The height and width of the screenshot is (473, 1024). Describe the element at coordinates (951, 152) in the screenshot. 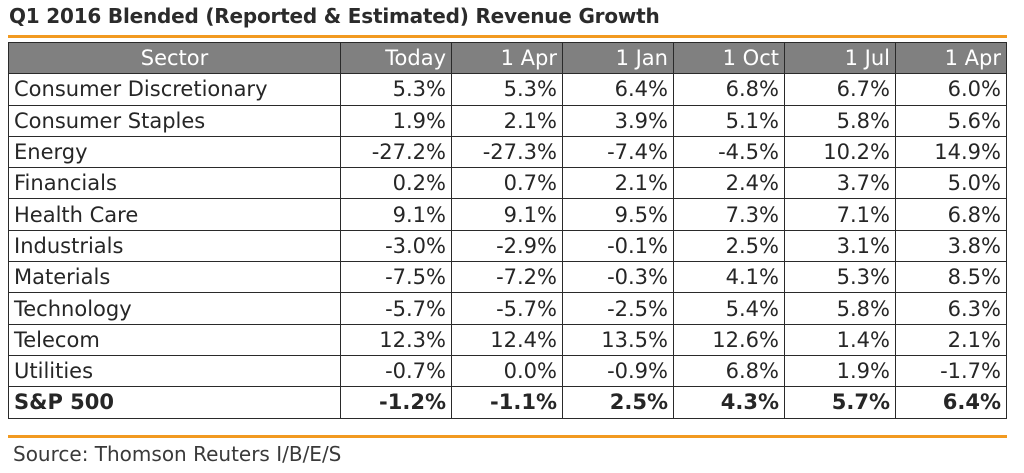

I see `growth-value-cell: 14.9%` at that location.